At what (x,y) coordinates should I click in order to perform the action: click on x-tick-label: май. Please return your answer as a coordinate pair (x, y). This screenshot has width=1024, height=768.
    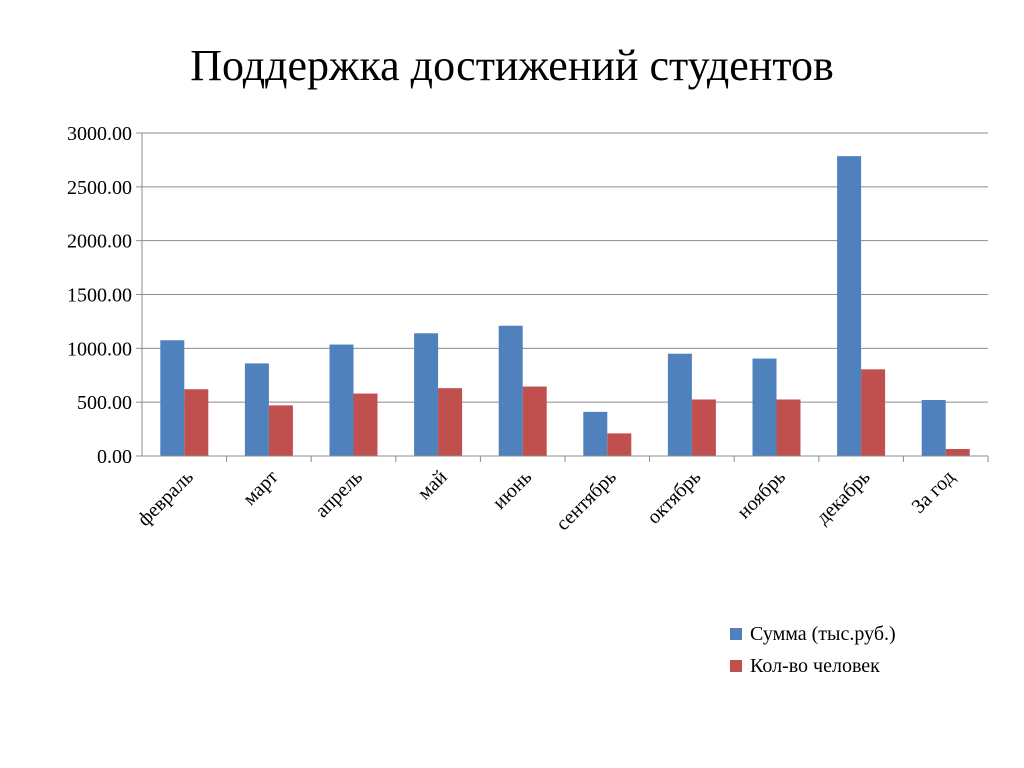
    Looking at the image, I should click on (432, 485).